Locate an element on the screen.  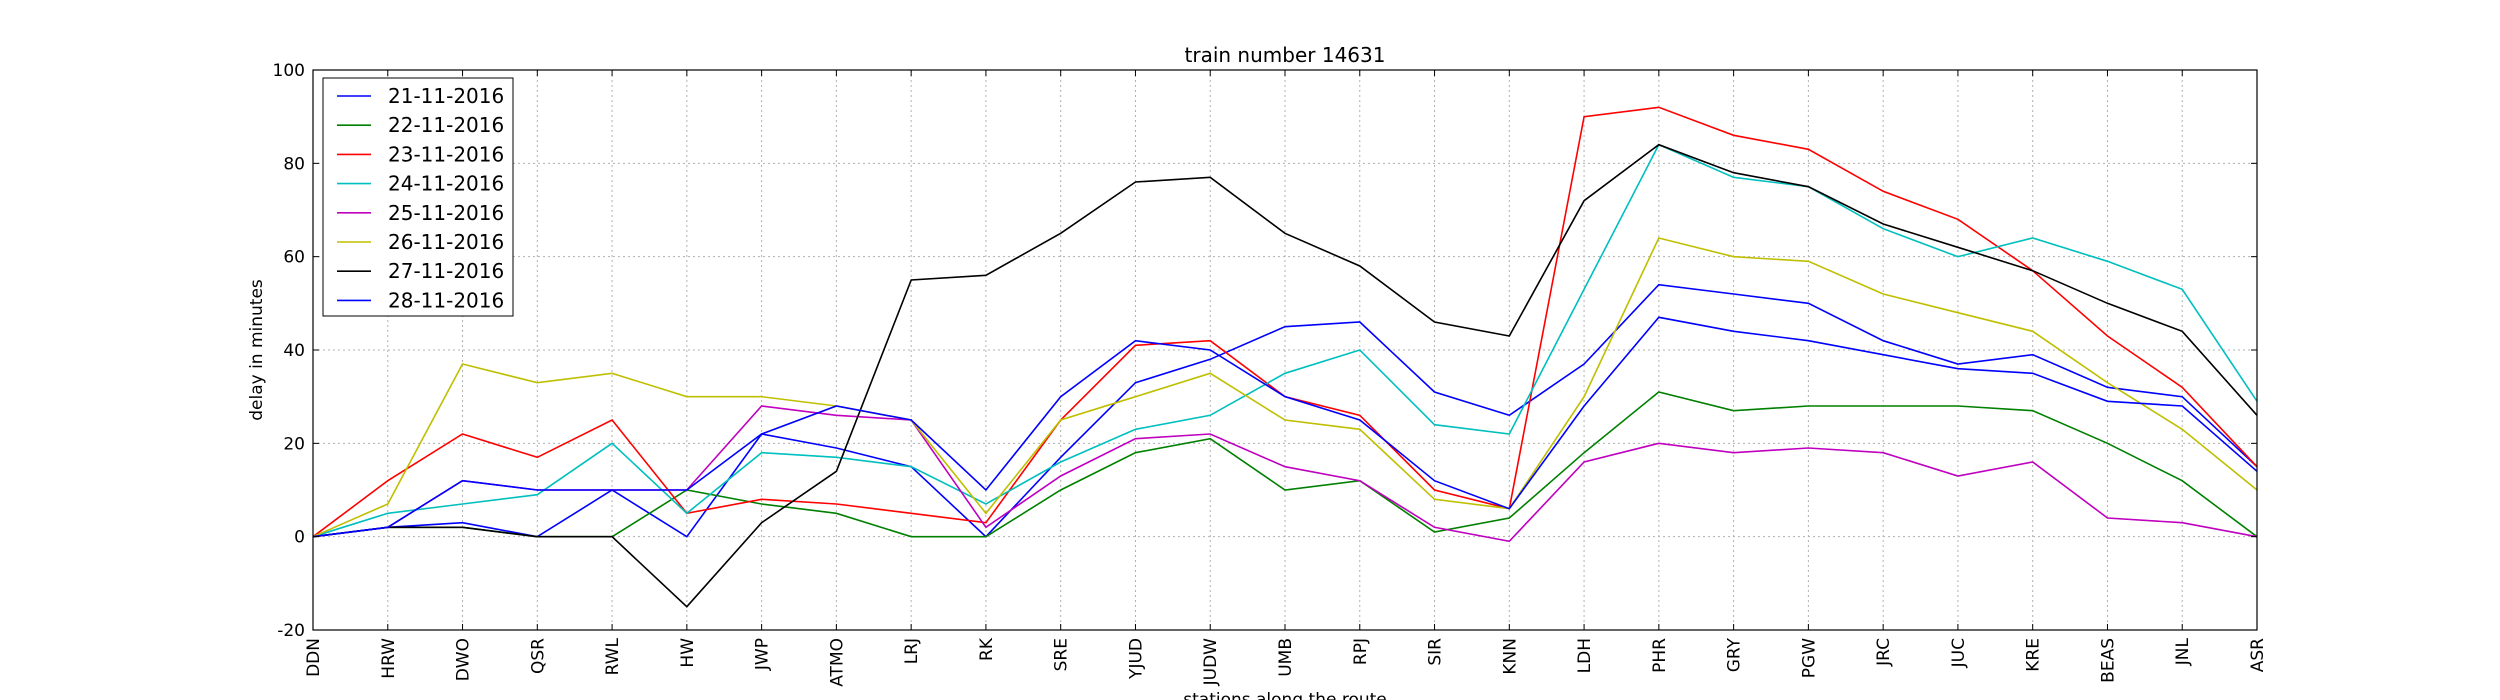
legend-label: 27-11-2016 is located at coordinates (446, 271).